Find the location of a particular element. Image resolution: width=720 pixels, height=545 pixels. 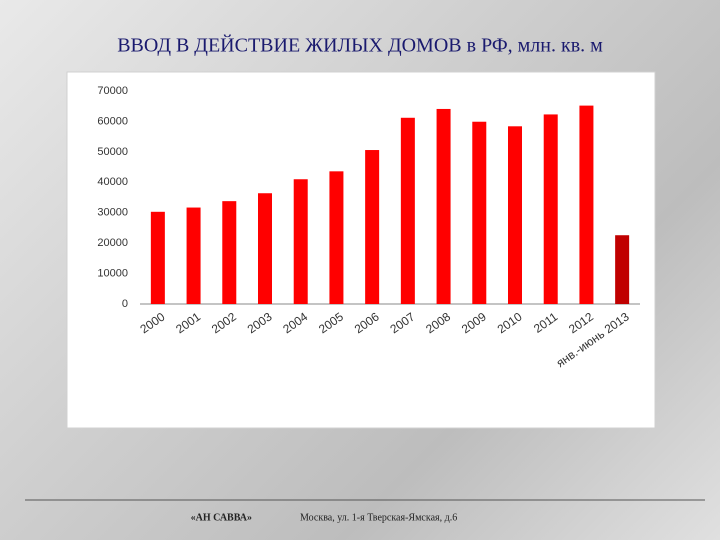

y-tick-label: 20000 is located at coordinates (112, 243).